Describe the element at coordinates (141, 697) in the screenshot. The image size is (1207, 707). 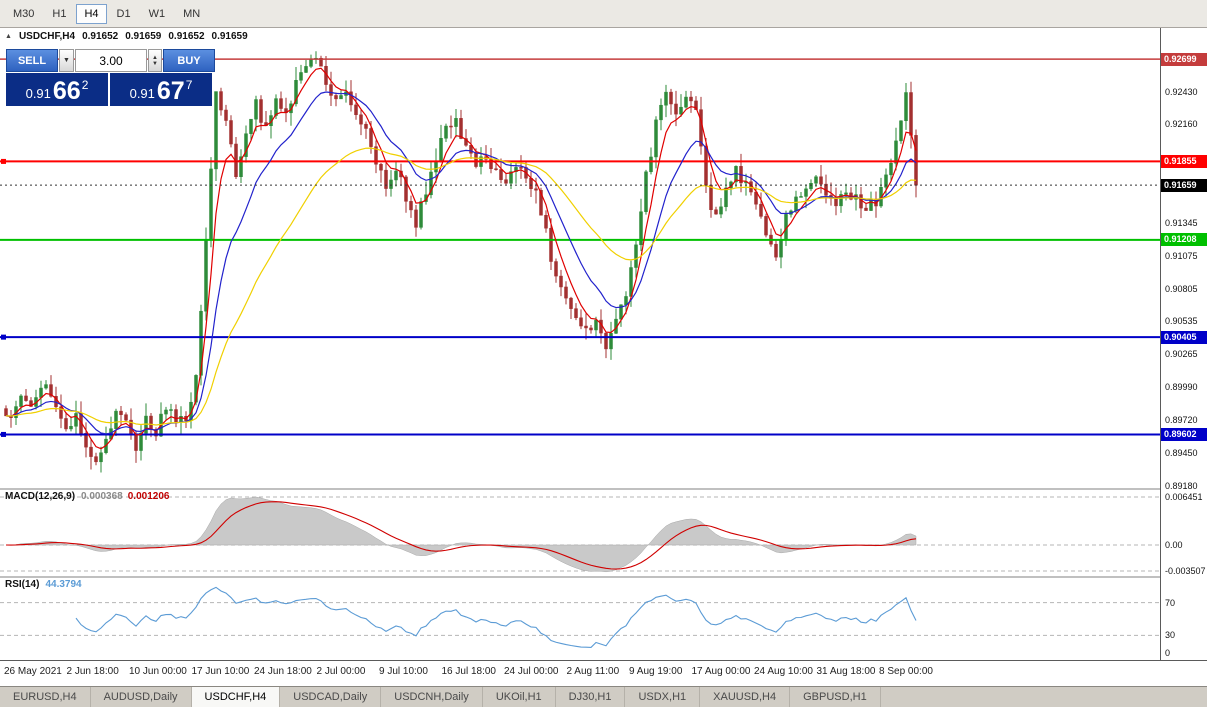
I see `chart-tab-audusd-daily: AUDUSD,Daily` at that location.